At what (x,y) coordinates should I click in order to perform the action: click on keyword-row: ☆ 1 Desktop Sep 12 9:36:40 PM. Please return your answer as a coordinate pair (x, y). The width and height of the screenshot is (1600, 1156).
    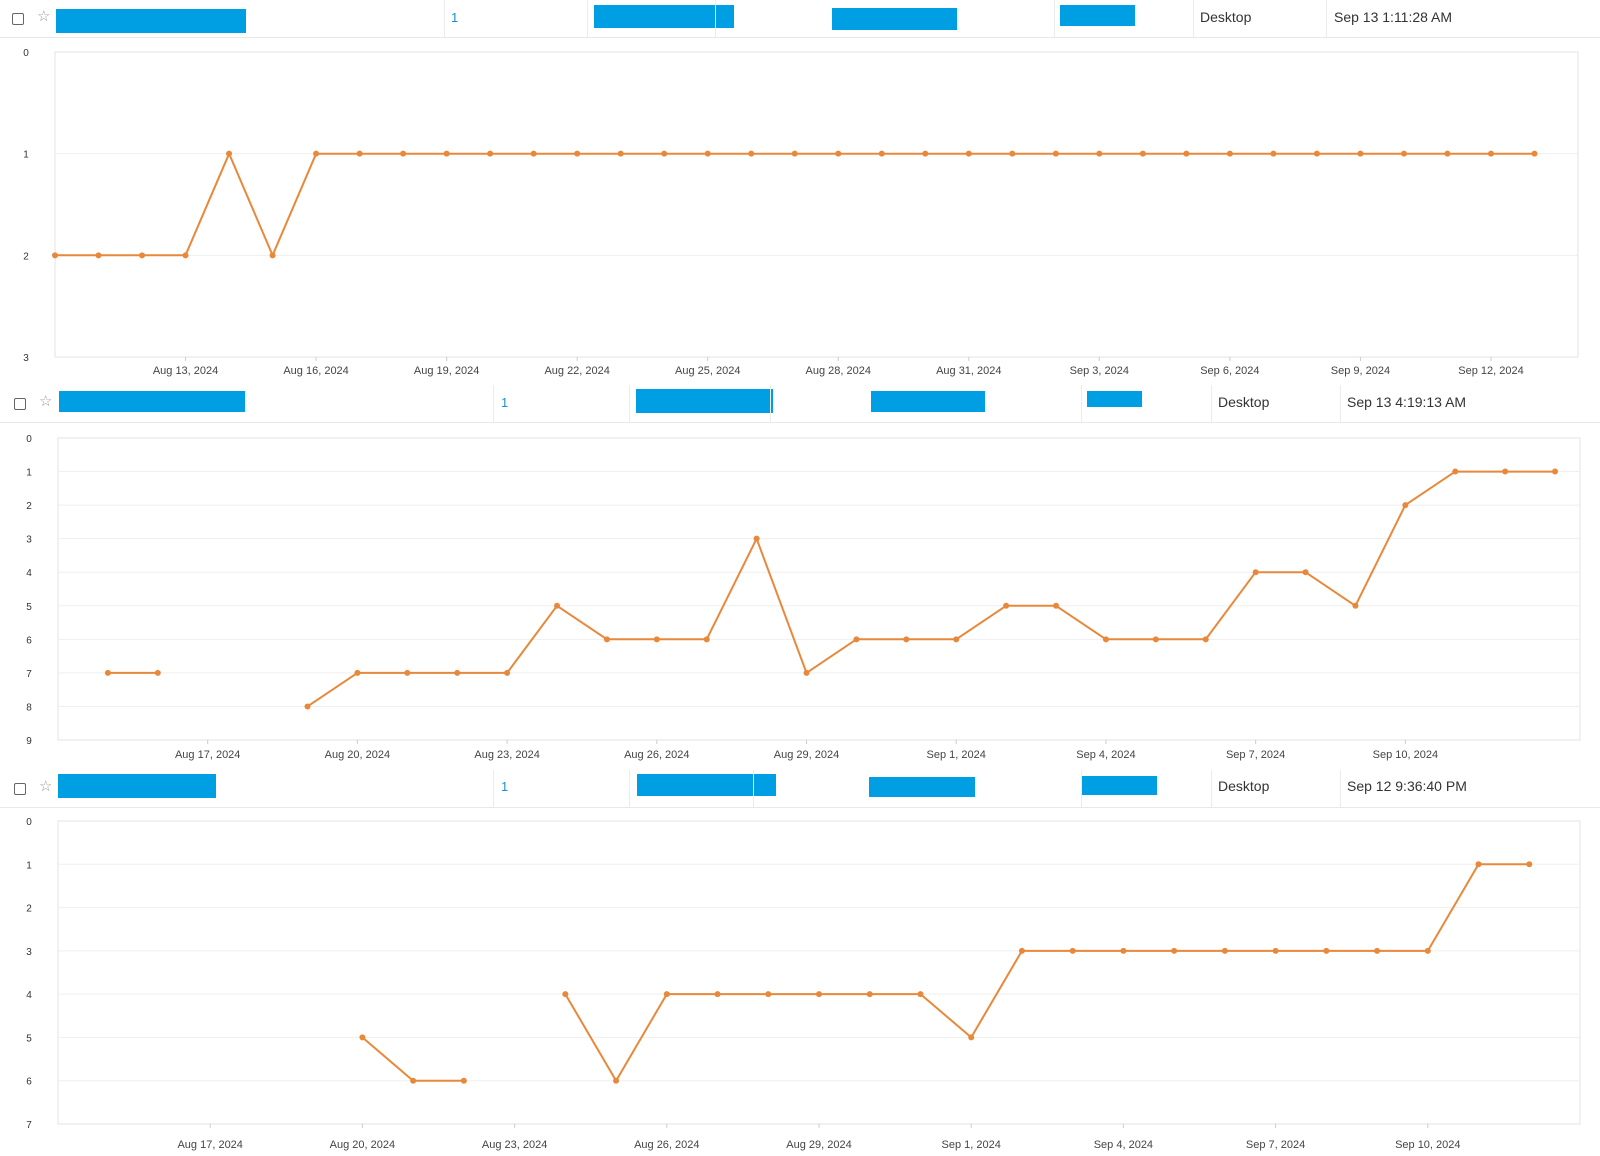
    Looking at the image, I should click on (800, 789).